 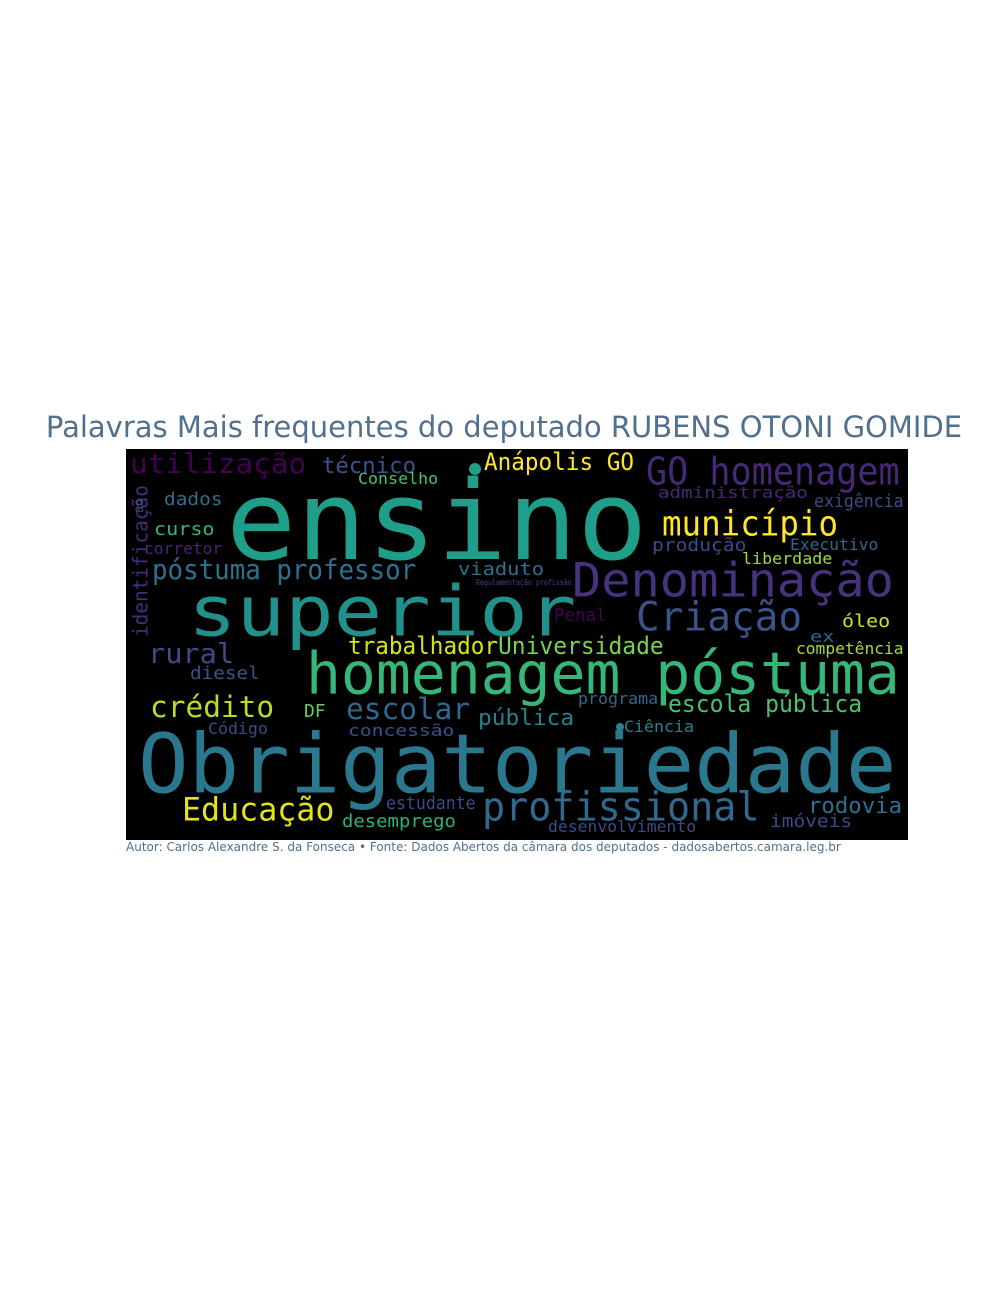 I want to click on cloud-word: profissional, so click(x=621, y=807).